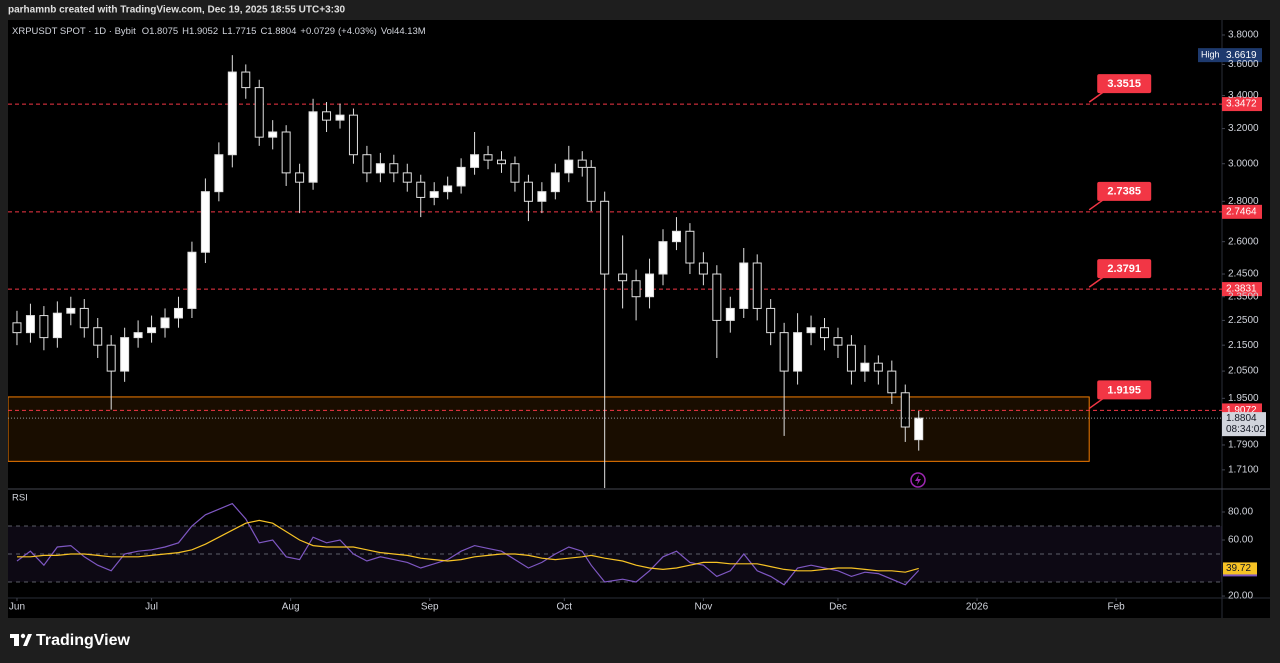 This screenshot has width=1280, height=663. Describe the element at coordinates (403, 31) in the screenshot. I see `volume: Vol44.13M` at that location.